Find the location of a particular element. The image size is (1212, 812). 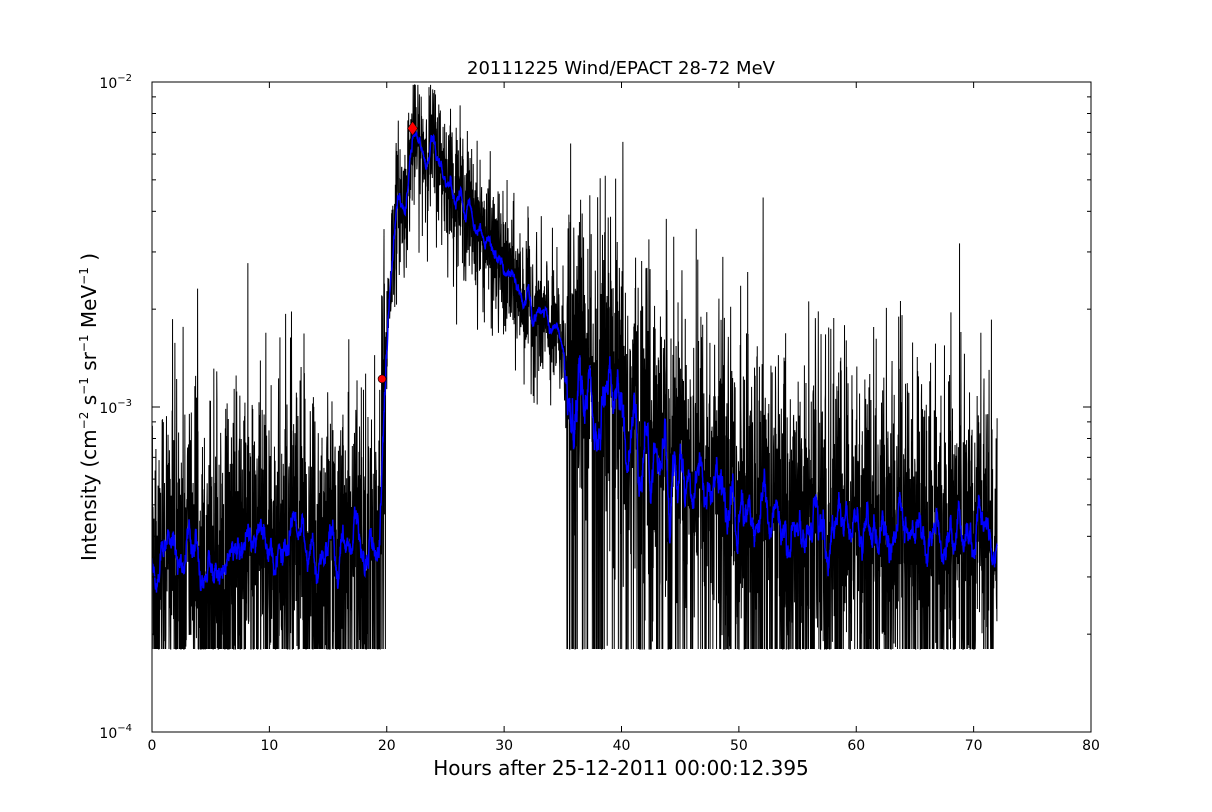

chart-title: 20111225 Wind/EPACT 28-72 MeV is located at coordinates (621, 68).